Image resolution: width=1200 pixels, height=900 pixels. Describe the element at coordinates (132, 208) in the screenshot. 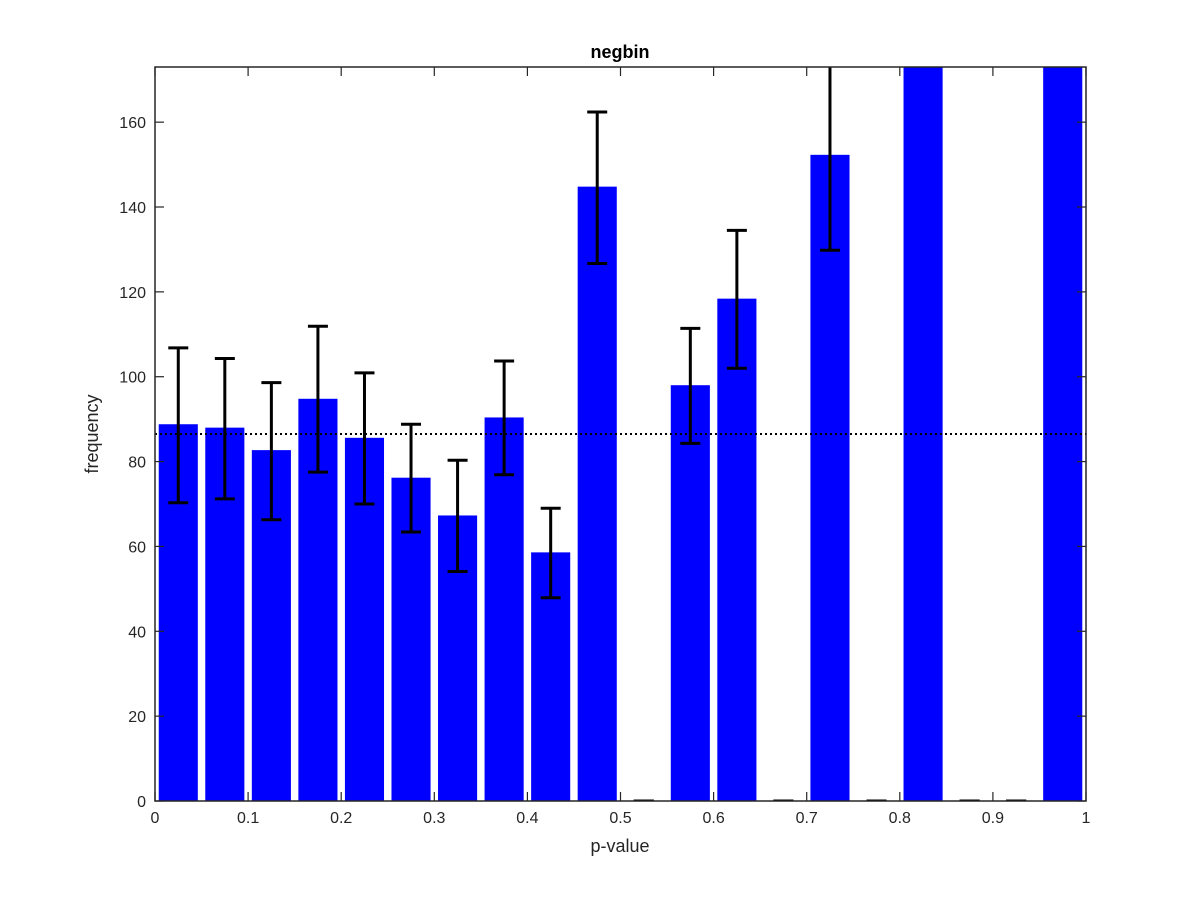

I see `y-tick-label: 140` at that location.